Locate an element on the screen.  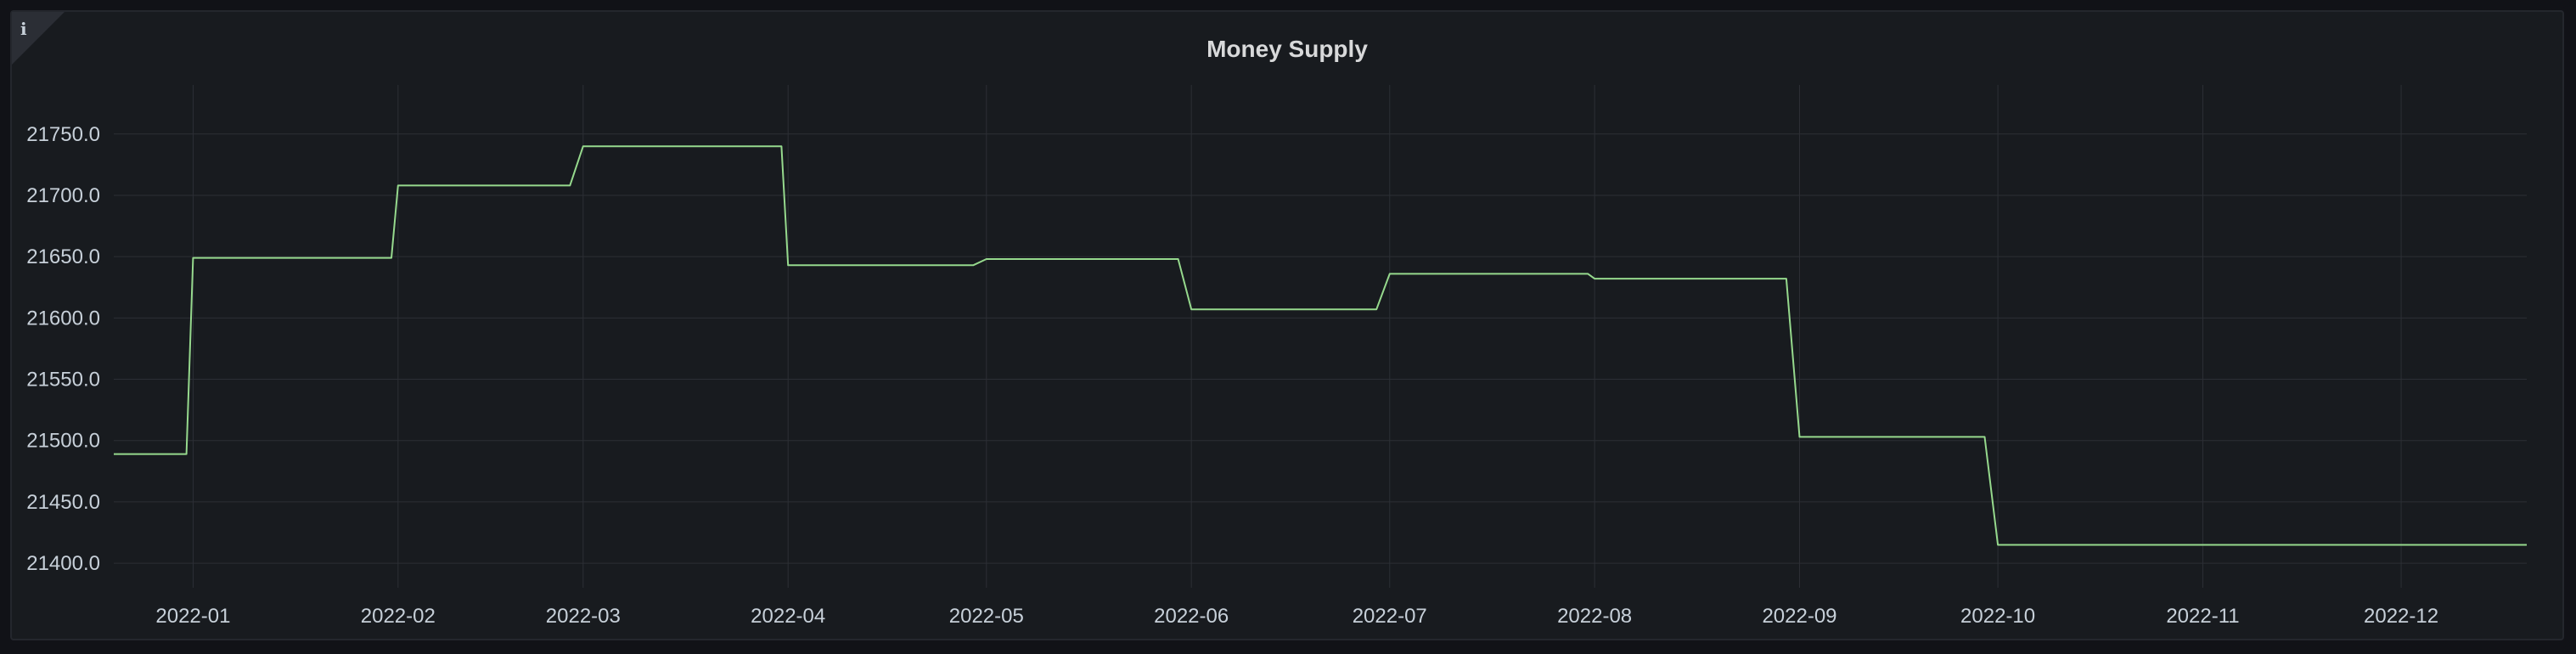
y-tick-label: 21600.0 is located at coordinates (63, 318).